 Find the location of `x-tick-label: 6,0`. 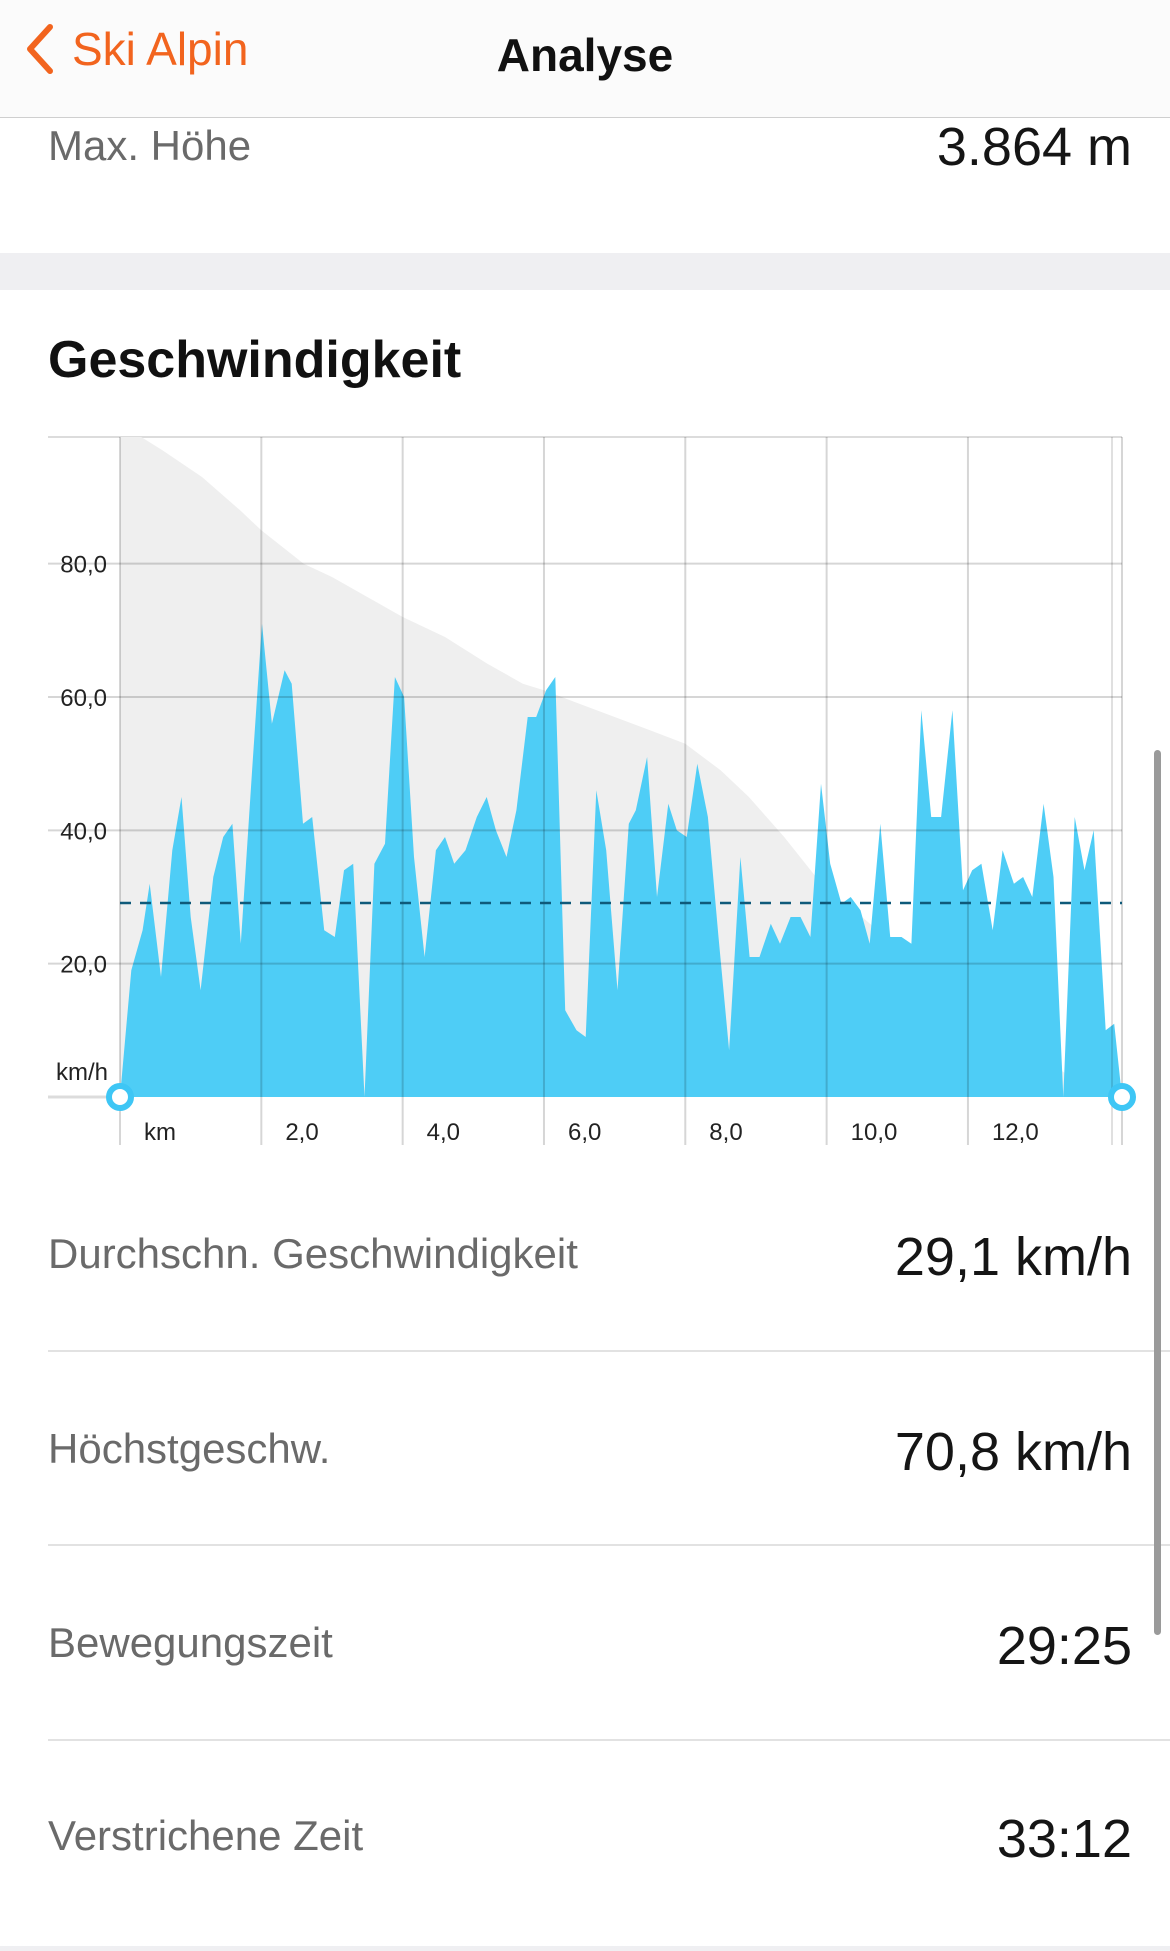

x-tick-label: 6,0 is located at coordinates (584, 1132).